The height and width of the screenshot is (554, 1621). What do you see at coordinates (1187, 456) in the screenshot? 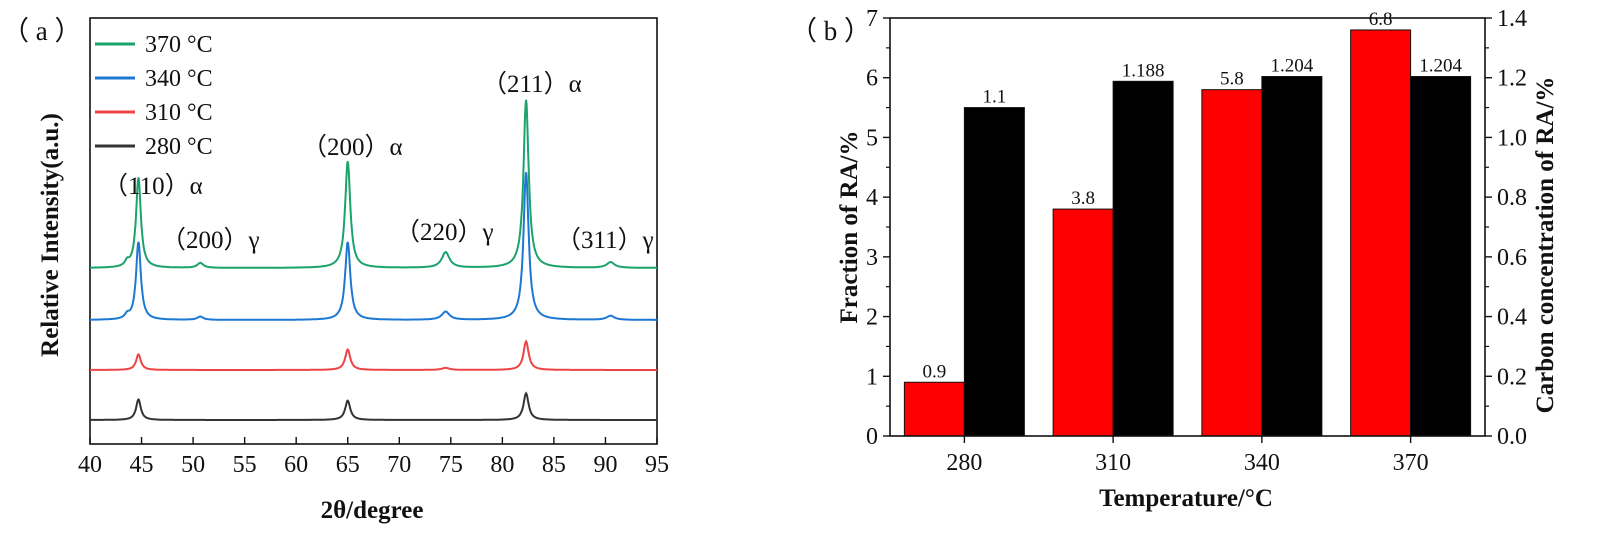
I see `panel-b-x-ticks: 280 310 340 370` at bounding box center [1187, 456].